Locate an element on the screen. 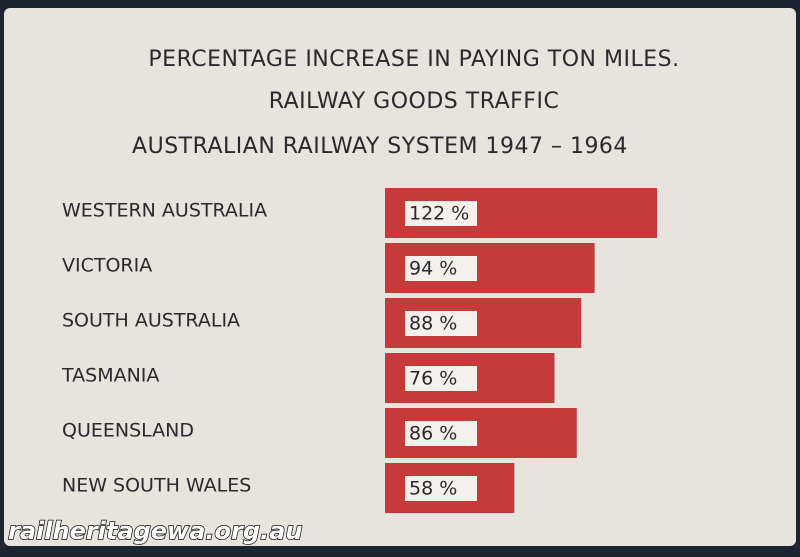 The image size is (800, 557). category-label: VICTORIA is located at coordinates (107, 266).